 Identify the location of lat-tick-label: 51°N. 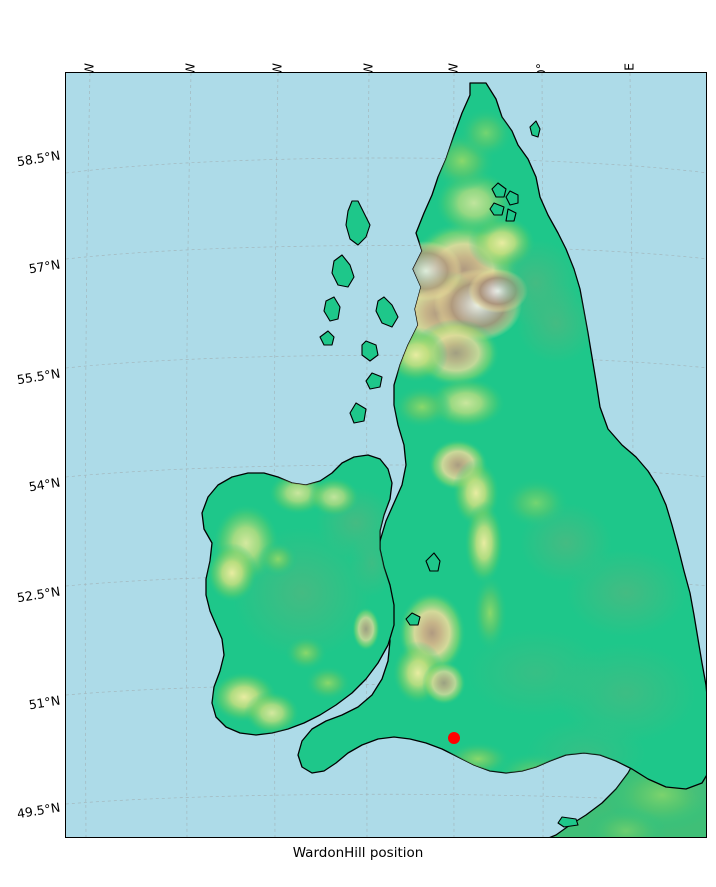
(44, 702).